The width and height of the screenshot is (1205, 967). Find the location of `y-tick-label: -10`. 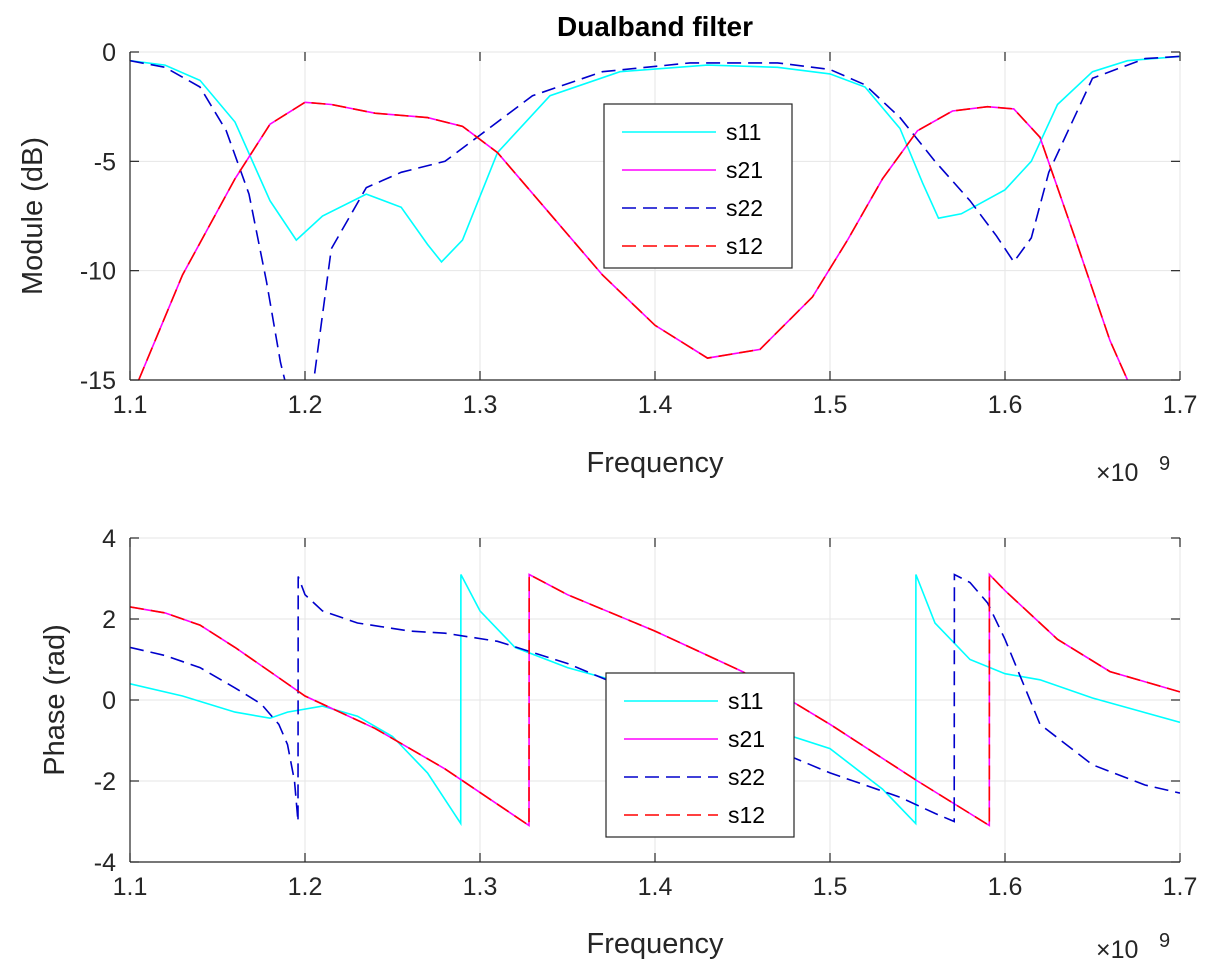

y-tick-label: -10 is located at coordinates (98, 272).